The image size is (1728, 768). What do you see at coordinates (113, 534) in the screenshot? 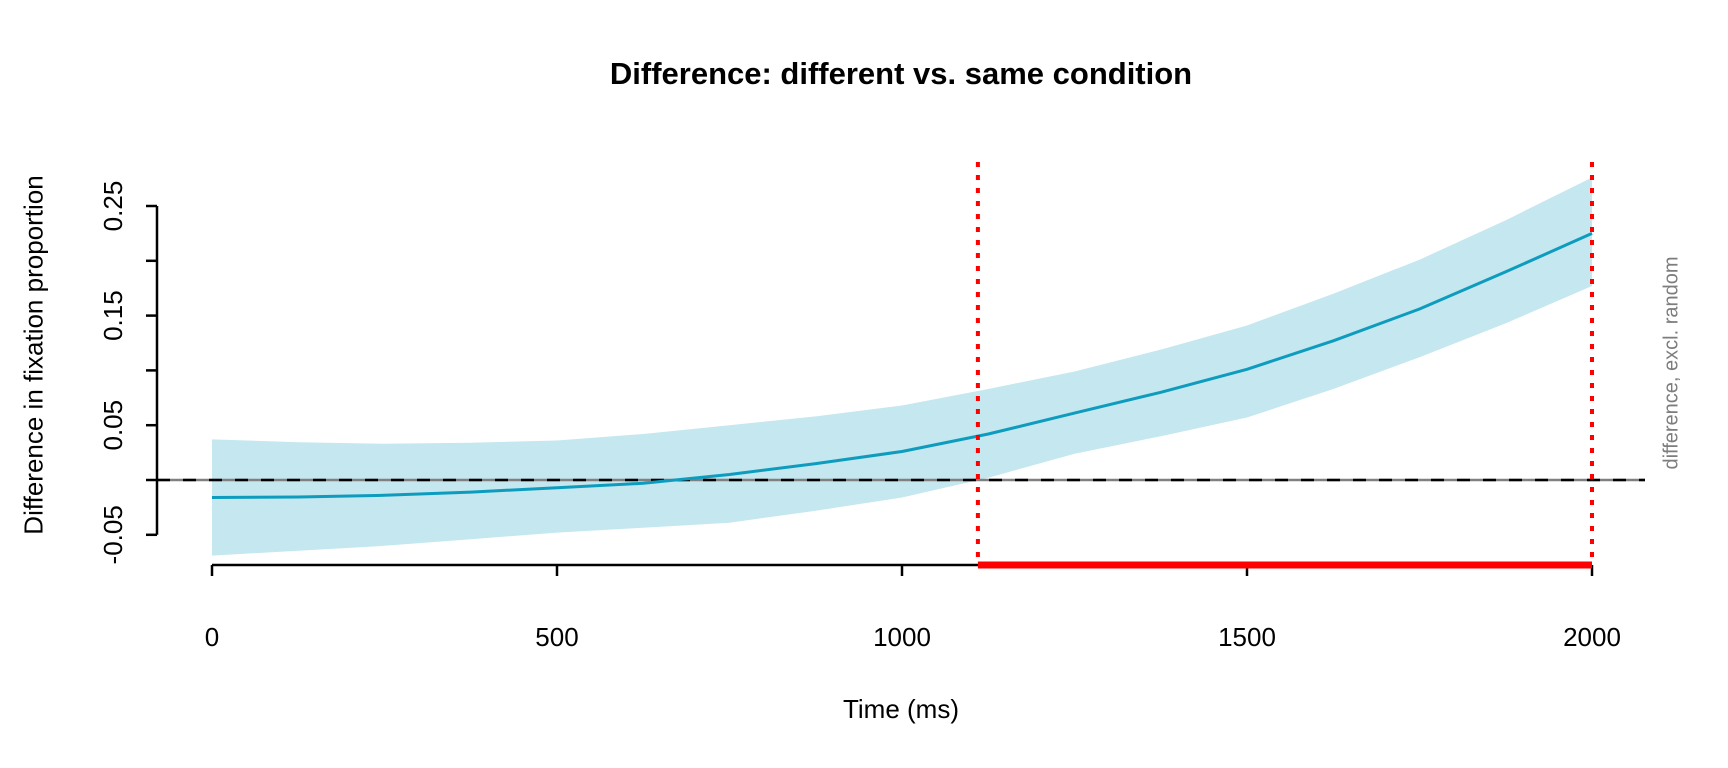
I see `y-tick-label: -0.05` at bounding box center [113, 534].